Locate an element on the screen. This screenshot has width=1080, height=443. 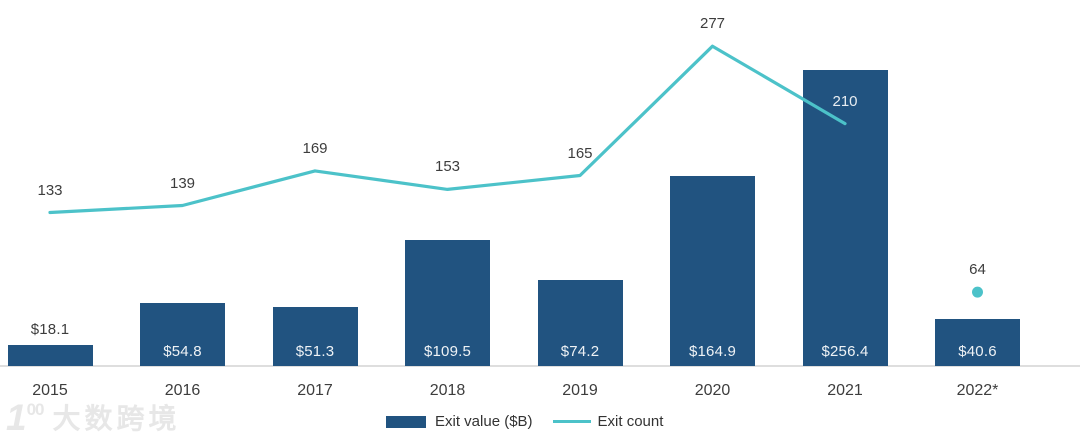
x-axis-line is located at coordinates (540, 366).